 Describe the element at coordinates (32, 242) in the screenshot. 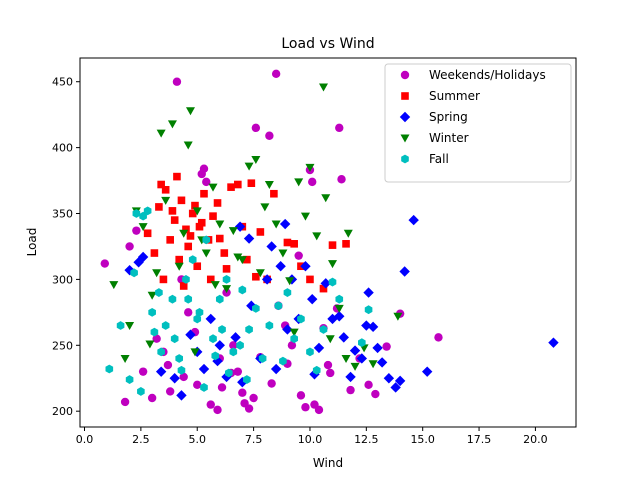

I see `y-axis-label: Load` at that location.